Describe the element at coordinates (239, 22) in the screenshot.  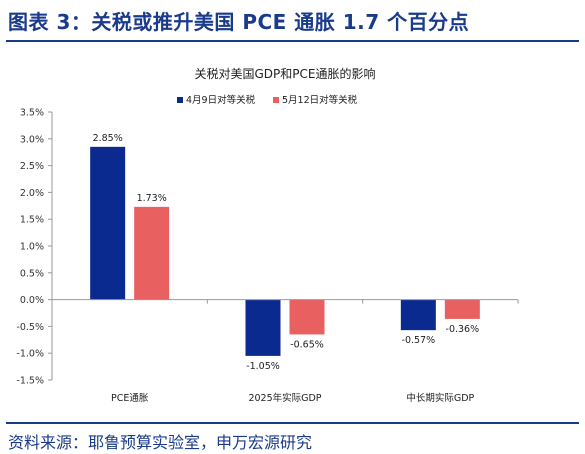
I see `figure-title: 图表 3：关税或推升美国 PCE 通胀 1.7 个百分点` at that location.